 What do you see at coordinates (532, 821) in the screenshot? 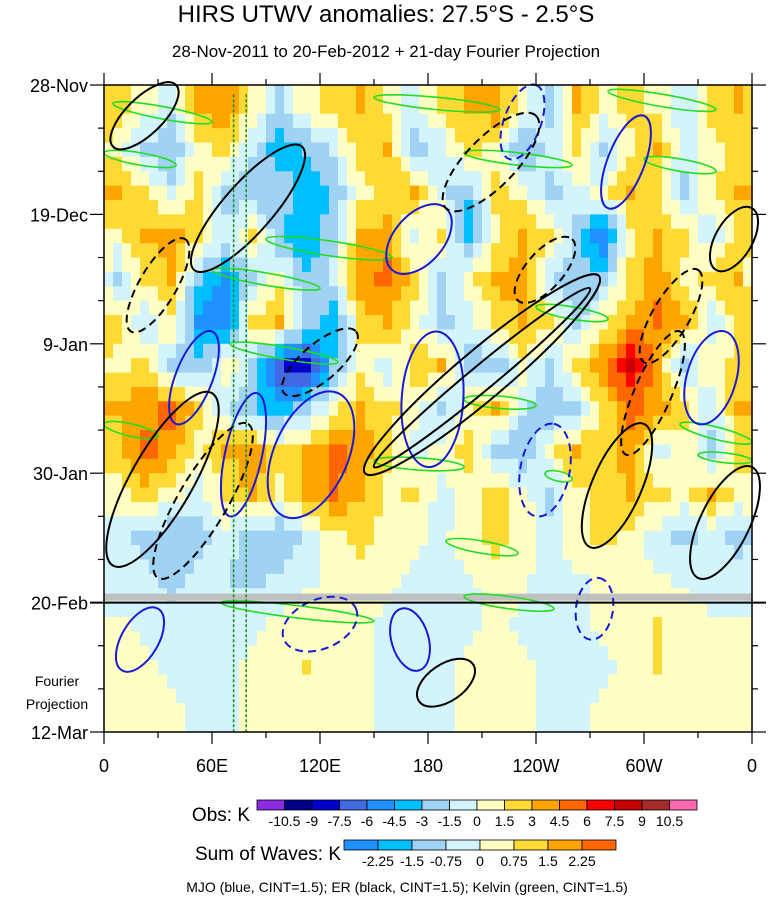
I see `colorbar-tick-label: 3` at bounding box center [532, 821].